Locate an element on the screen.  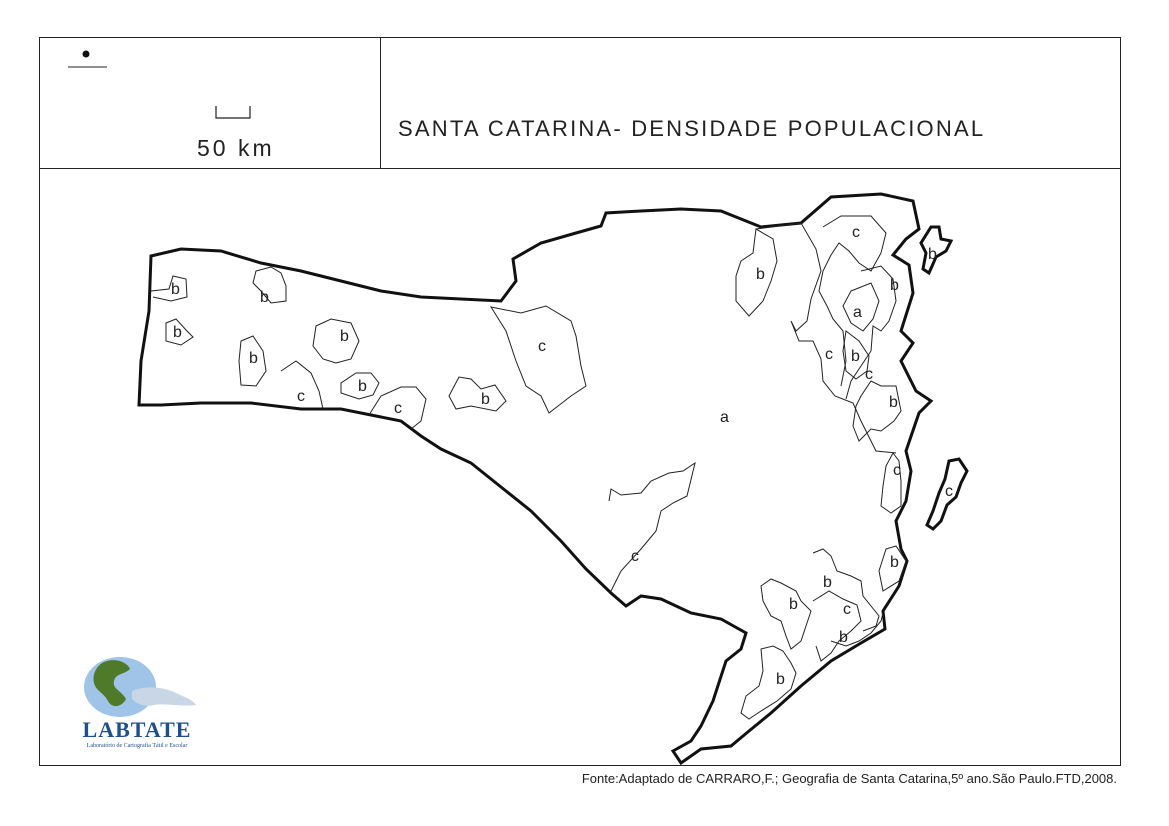
island-north is located at coordinates (936, 250).